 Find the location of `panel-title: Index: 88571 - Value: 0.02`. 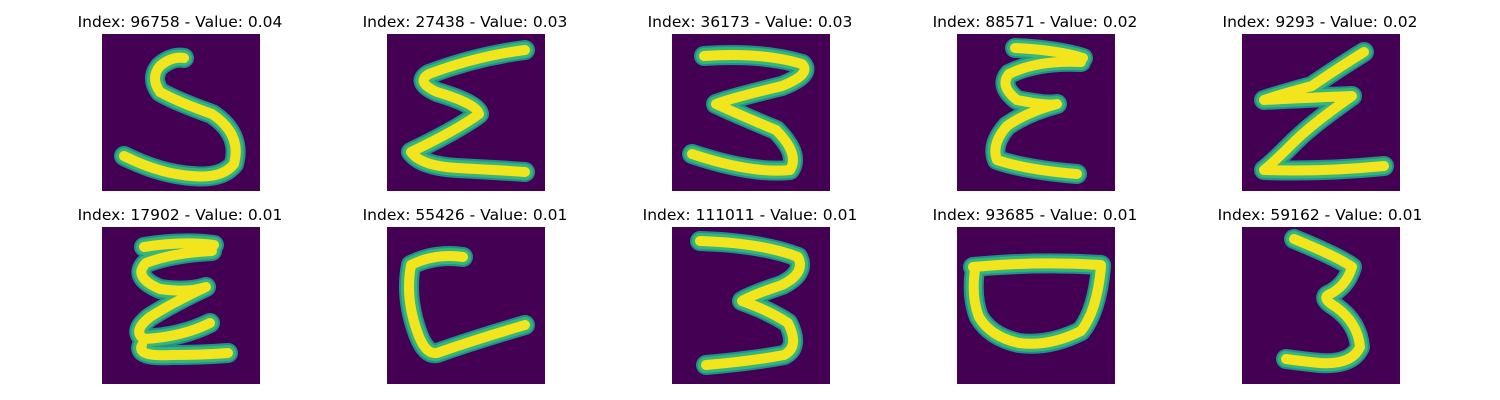

panel-title: Index: 88571 - Value: 0.02 is located at coordinates (1035, 22).